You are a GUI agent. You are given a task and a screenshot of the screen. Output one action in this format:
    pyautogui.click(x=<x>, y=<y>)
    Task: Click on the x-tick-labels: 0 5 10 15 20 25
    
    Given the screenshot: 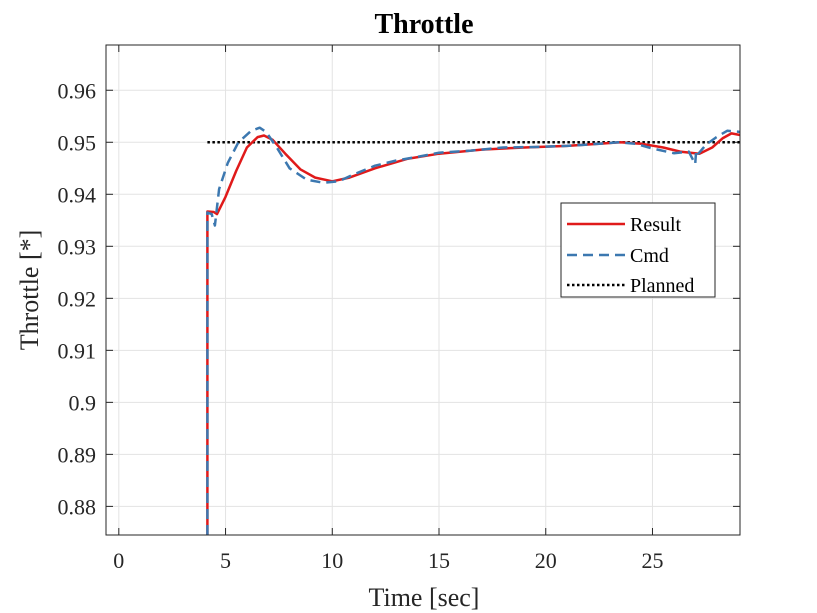 What is the action you would take?
    pyautogui.click(x=388, y=560)
    